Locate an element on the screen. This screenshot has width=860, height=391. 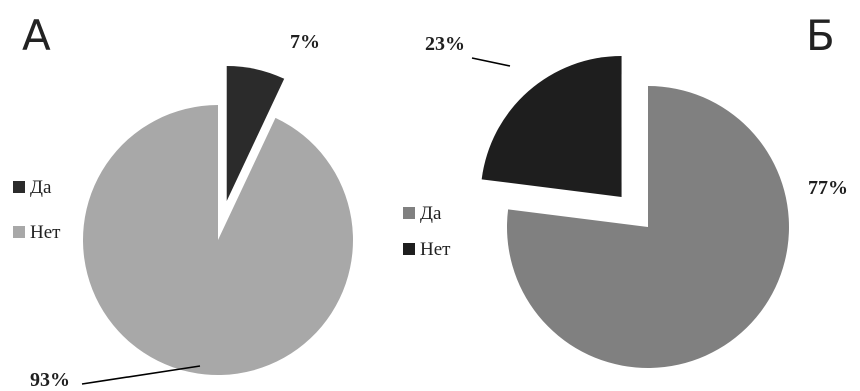
panel-letter-b: Б is located at coordinates (820, 35).